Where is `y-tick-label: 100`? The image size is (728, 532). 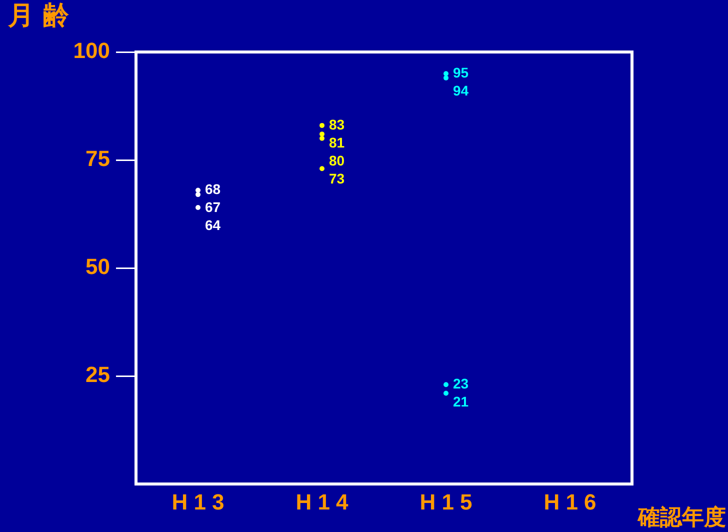 y-tick-label: 100 is located at coordinates (91, 51).